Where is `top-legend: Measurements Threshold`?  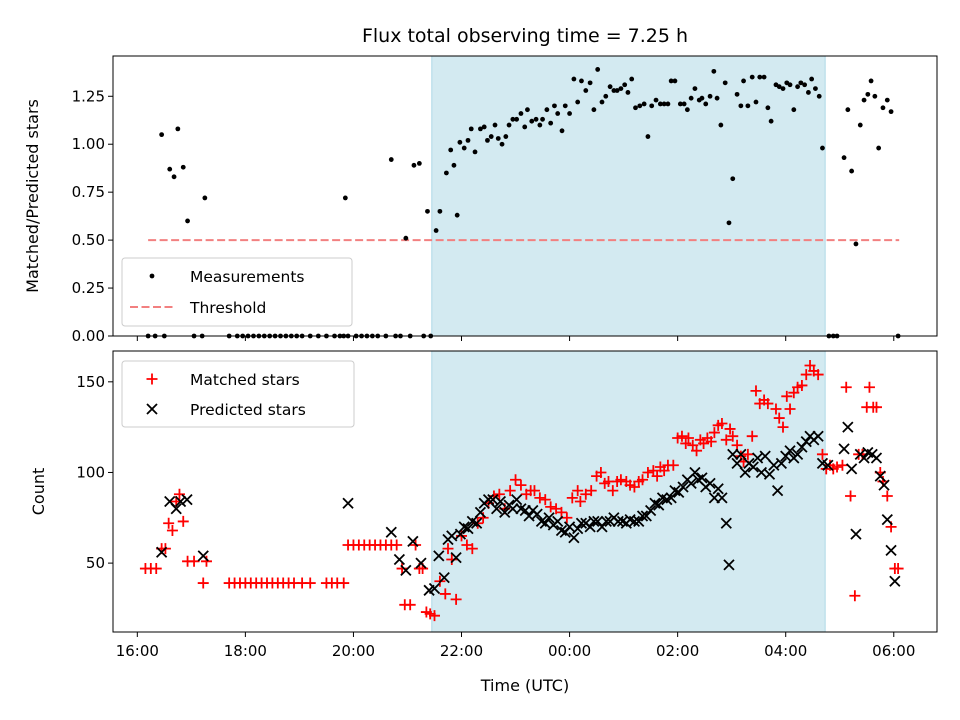
top-legend: Measurements Threshold is located at coordinates (237, 292).